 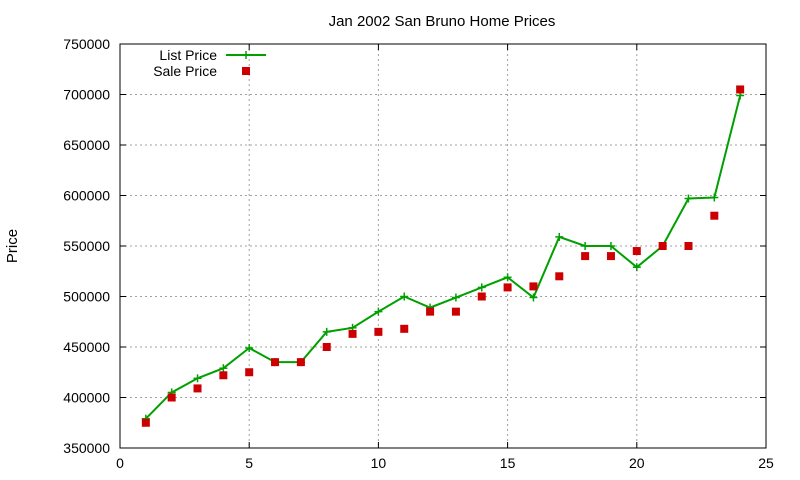 What do you see at coordinates (12, 246) in the screenshot?
I see `y-axis-label: Price` at bounding box center [12, 246].